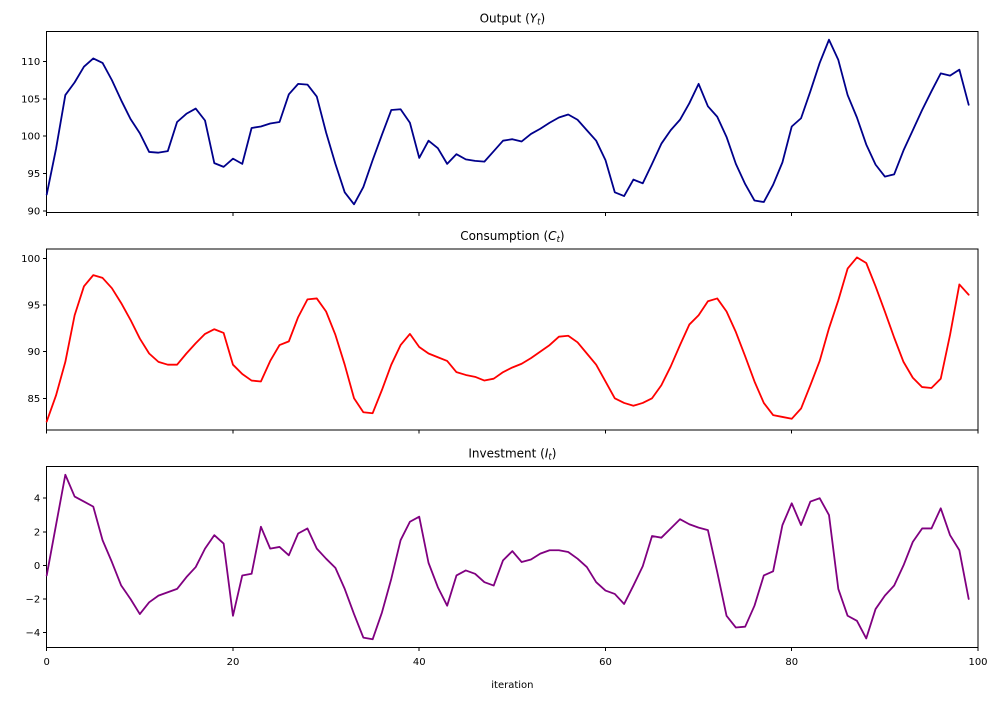 Image resolution: width=999 pixels, height=701 pixels. What do you see at coordinates (233, 662) in the screenshot?
I see `xtick-label: 20` at bounding box center [233, 662].